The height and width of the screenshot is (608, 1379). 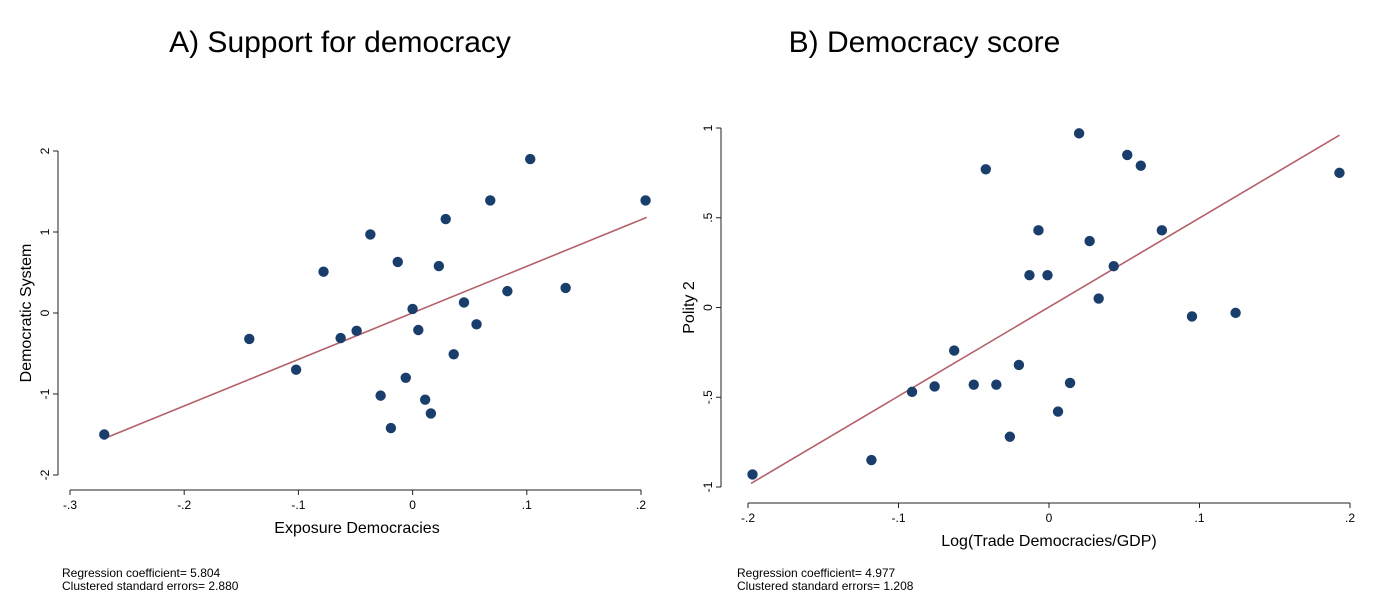 What do you see at coordinates (816, 573) in the screenshot?
I see `regression-coefficient-text: Regression coefficient= 4.977` at bounding box center [816, 573].